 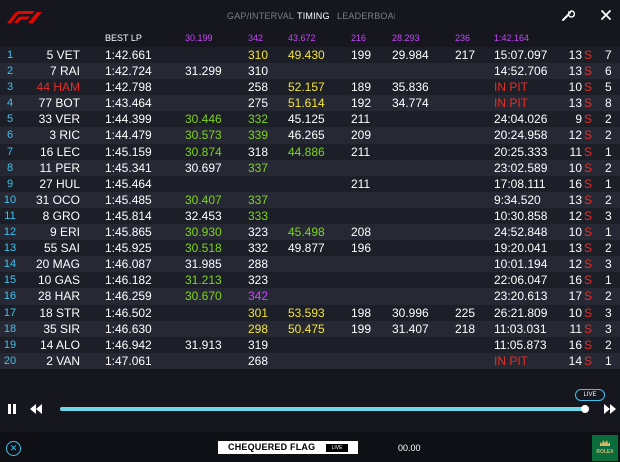 What do you see at coordinates (575, 296) in the screenshot?
I see `lap-number: 17` at bounding box center [575, 296].